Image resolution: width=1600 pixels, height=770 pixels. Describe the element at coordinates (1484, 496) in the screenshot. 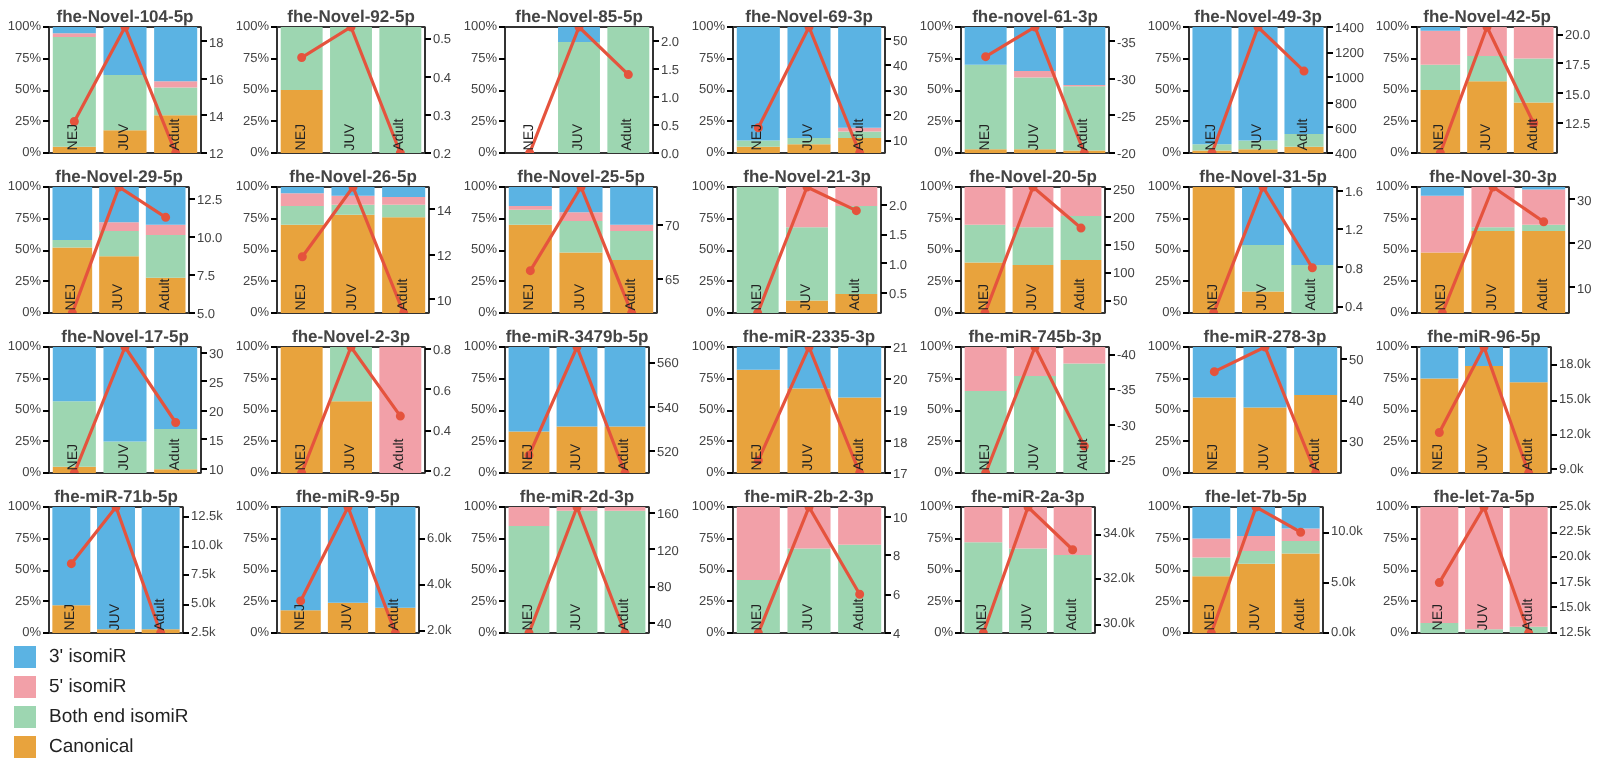

I see `chart-title: fhe-let-7a-5p` at that location.